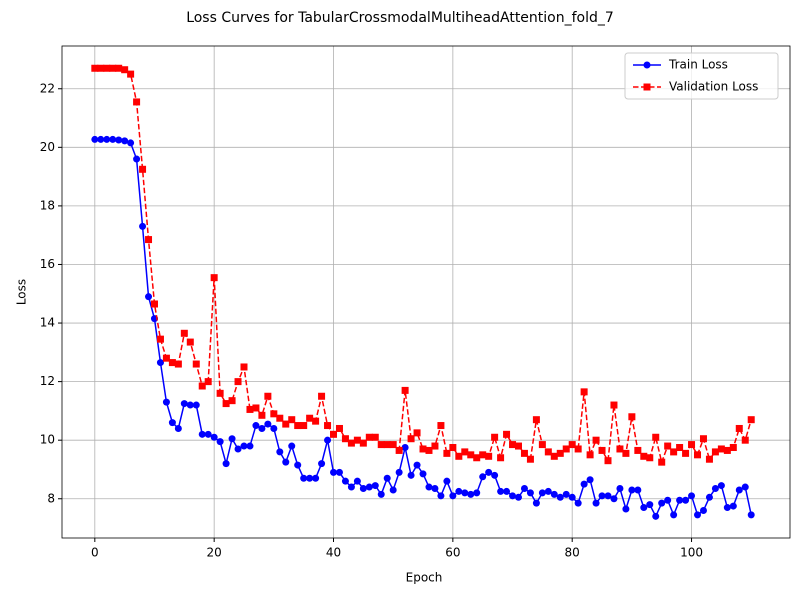 Image resolution: width=800 pixels, height=604 pixels. Describe the element at coordinates (47, 440) in the screenshot. I see `y-tick-label: 10` at that location.